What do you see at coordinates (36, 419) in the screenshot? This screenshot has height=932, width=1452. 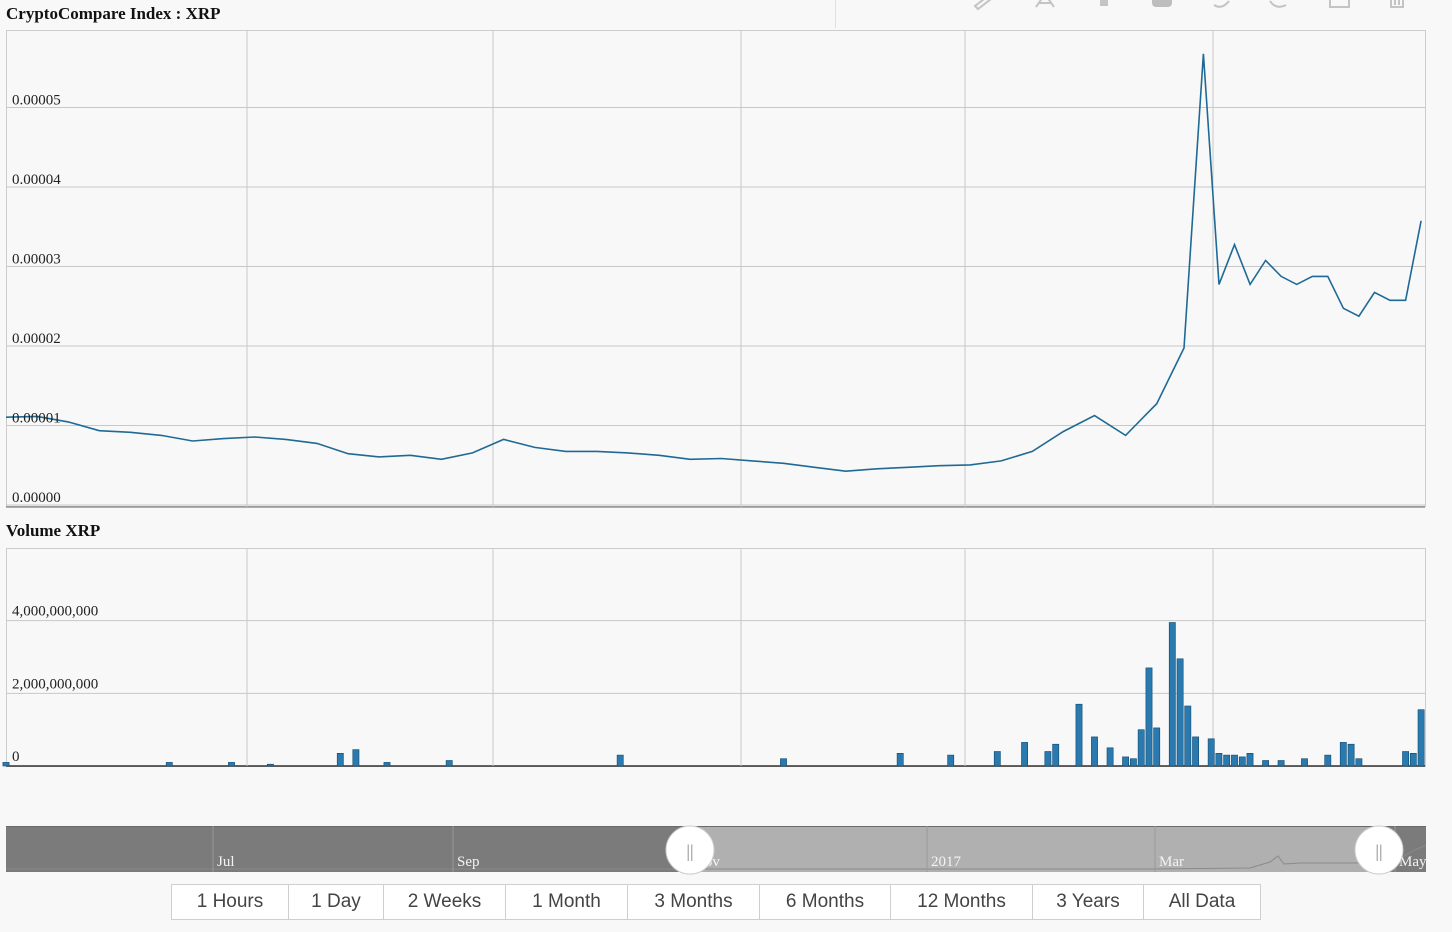 I see `price-y-tick-label: 0.00001` at bounding box center [36, 419].